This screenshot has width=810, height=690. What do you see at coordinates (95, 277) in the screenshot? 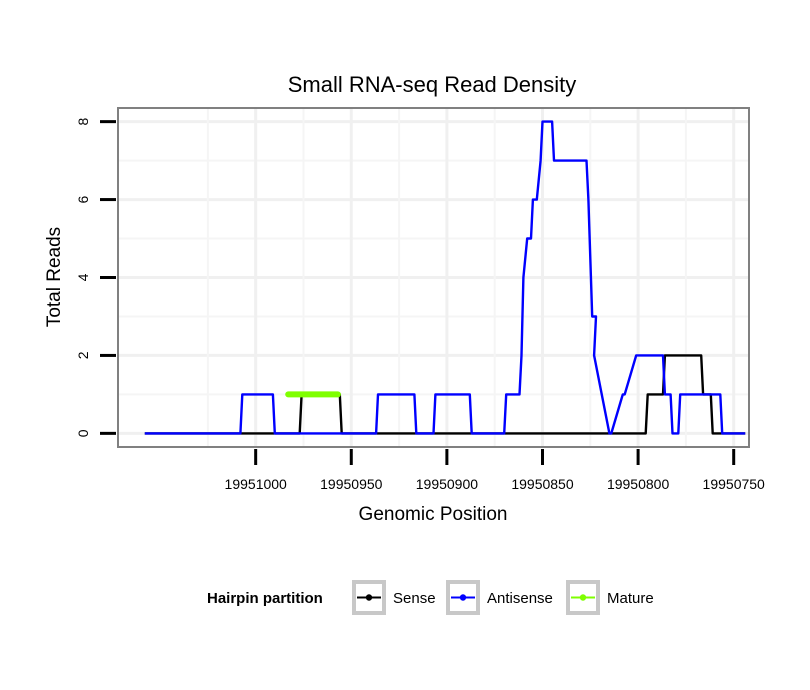
I see `y-axis: 0 2 4 6 8` at bounding box center [95, 277].